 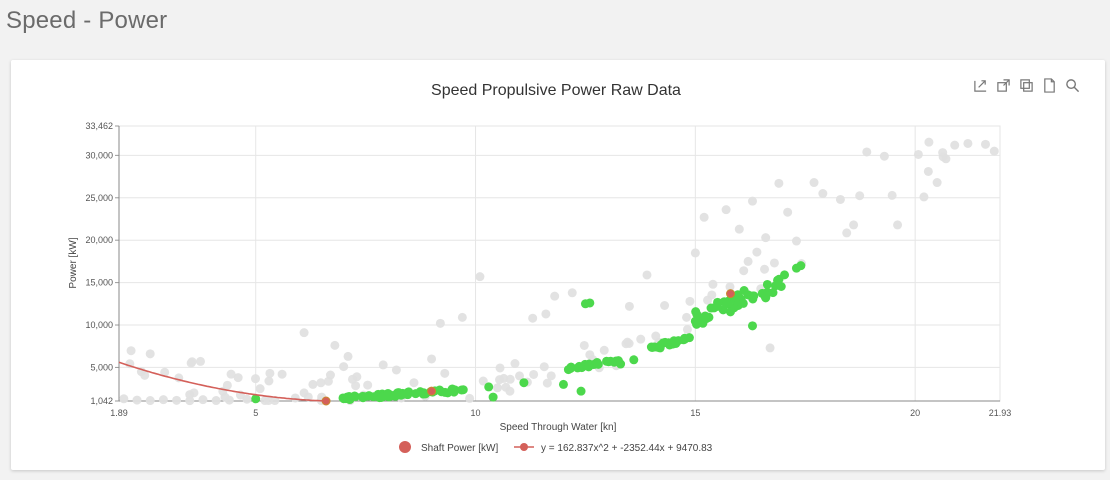 What do you see at coordinates (99, 126) in the screenshot?
I see `y-tick-label: 33,462` at bounding box center [99, 126].